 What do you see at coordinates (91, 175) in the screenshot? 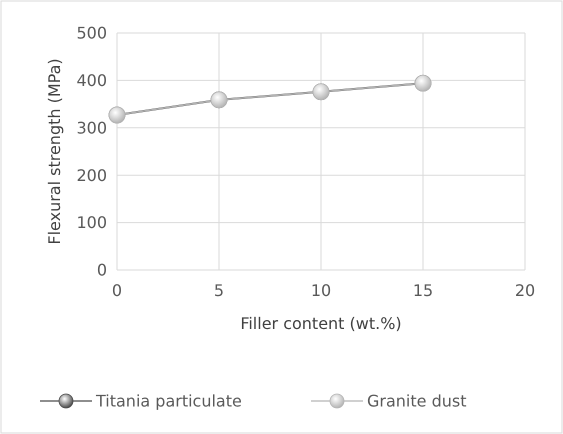
I see `y-tick-label: 200` at bounding box center [91, 175].